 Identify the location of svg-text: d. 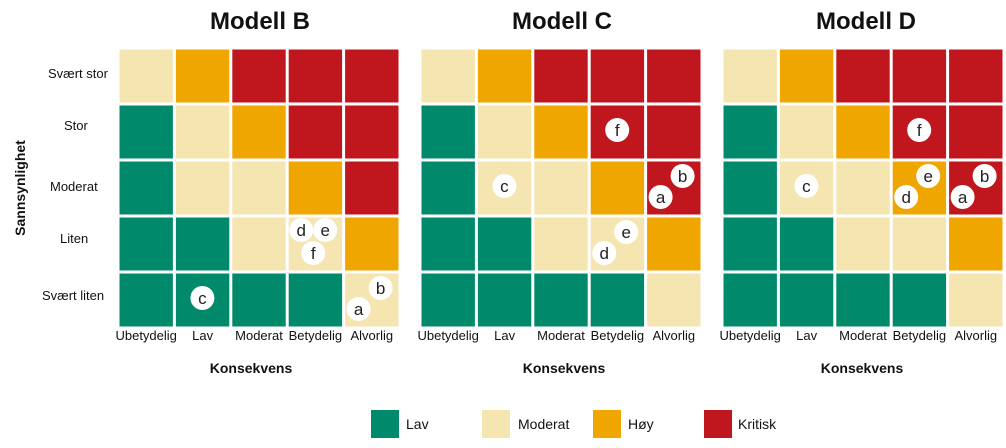
(905, 197).